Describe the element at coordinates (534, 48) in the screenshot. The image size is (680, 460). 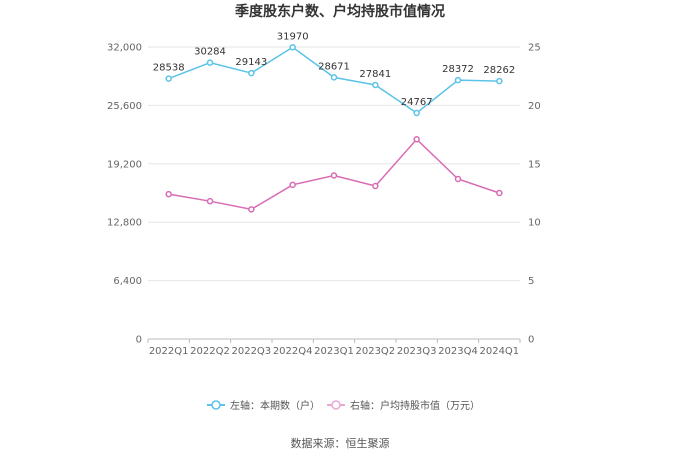
I see `right-tick-label: 25` at that location.